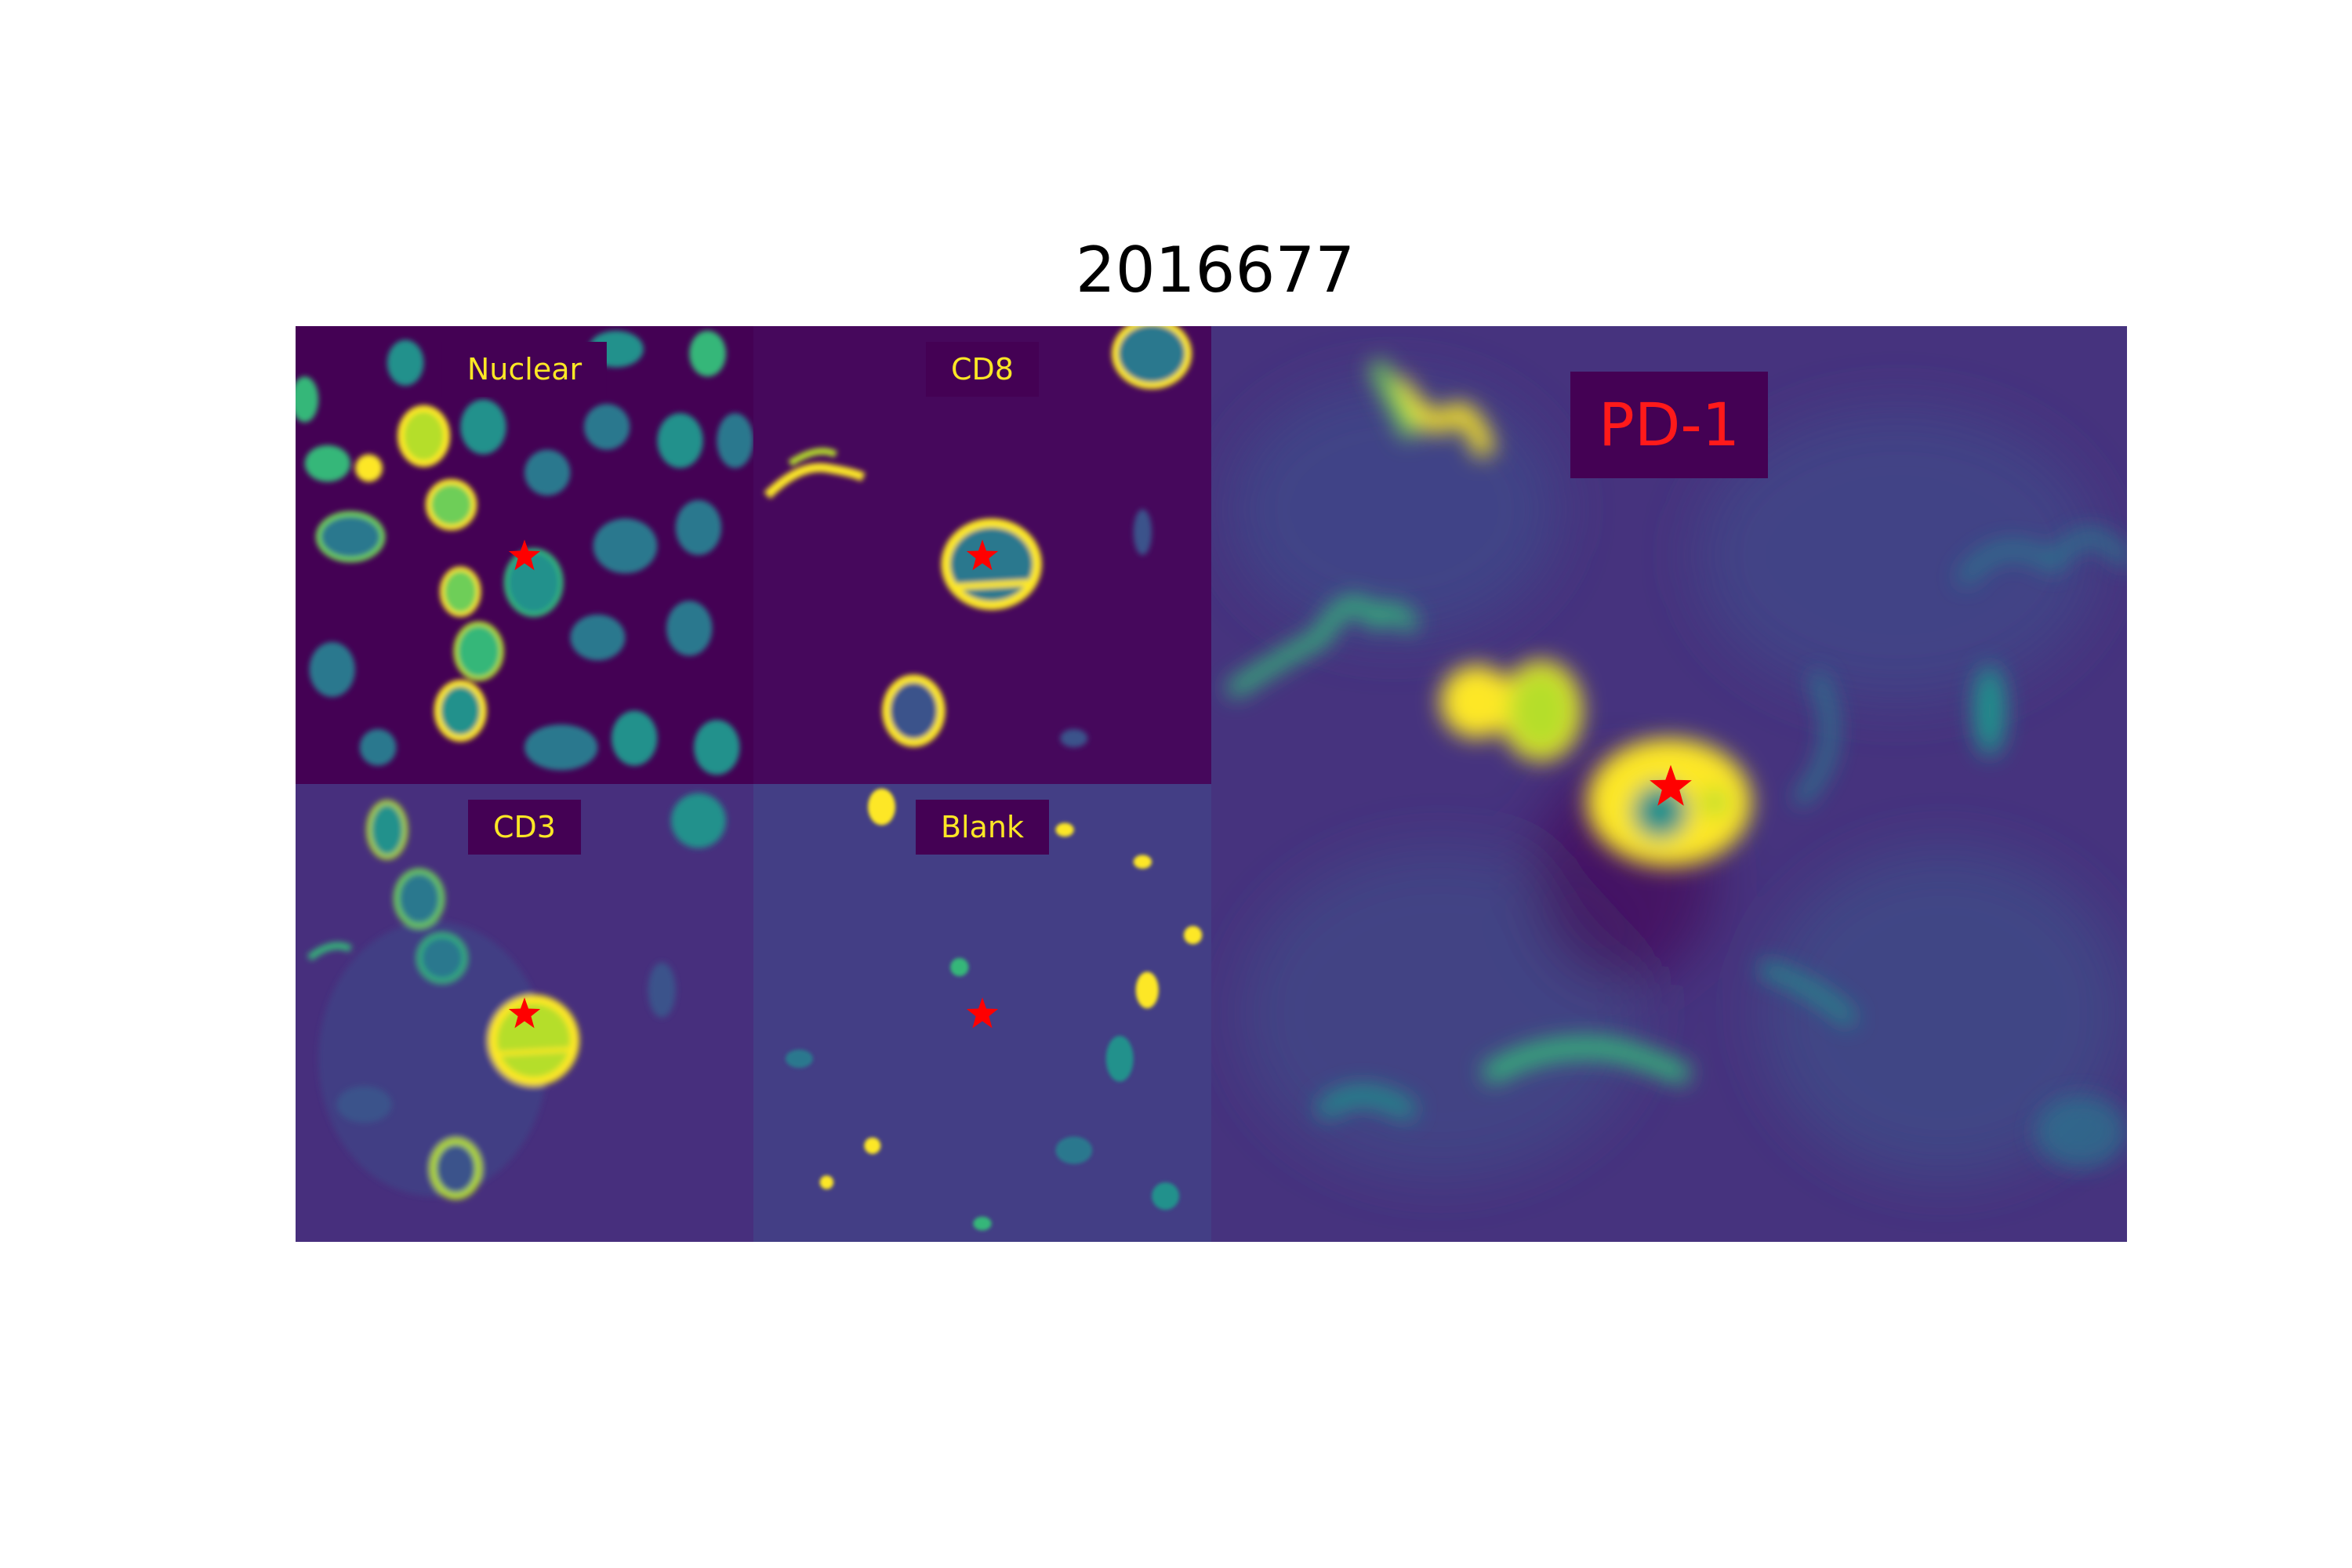  Describe the element at coordinates (524, 369) in the screenshot. I see `panel-label-nuclear: Nuclear` at that location.